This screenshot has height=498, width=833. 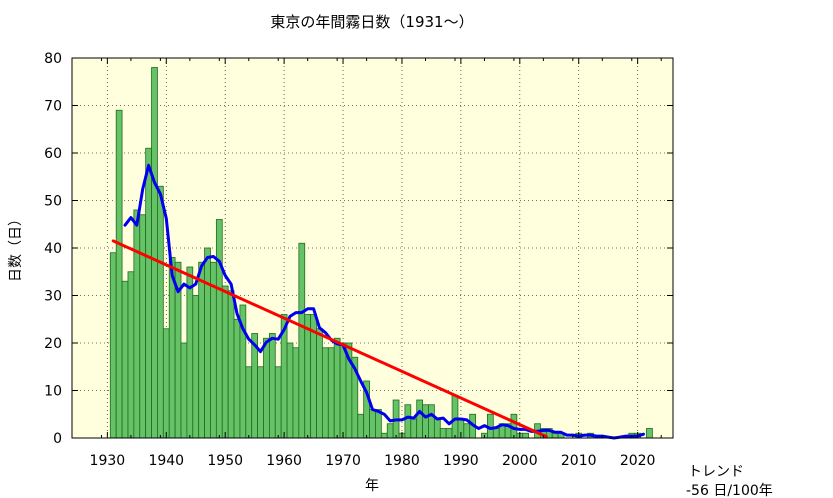 What do you see at coordinates (284, 461) in the screenshot?
I see `x-tick-label: 1960` at bounding box center [284, 461].